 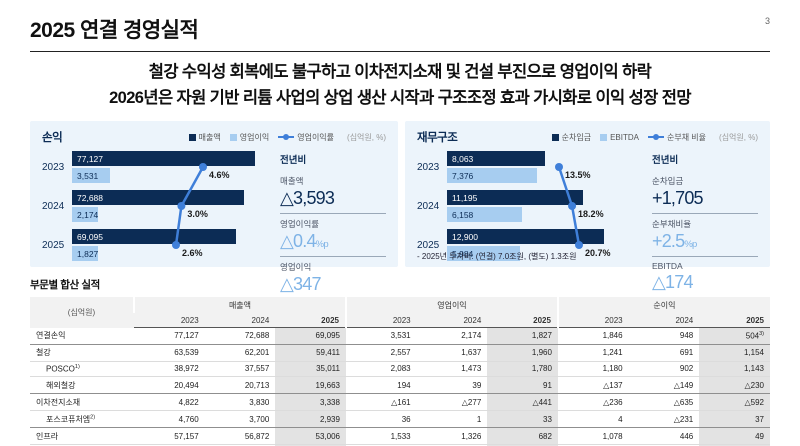 I want to click on year-header: 2025, so click(x=734, y=321).